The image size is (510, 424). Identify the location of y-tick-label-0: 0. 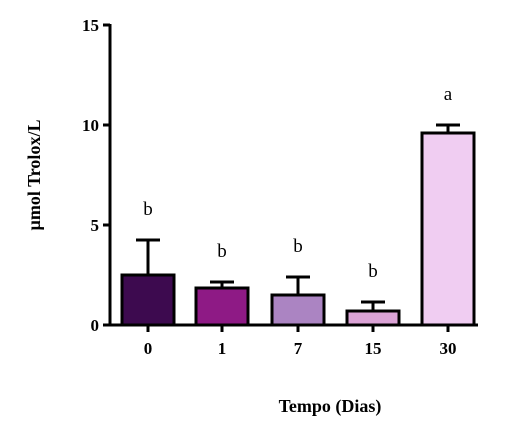
(95, 325).